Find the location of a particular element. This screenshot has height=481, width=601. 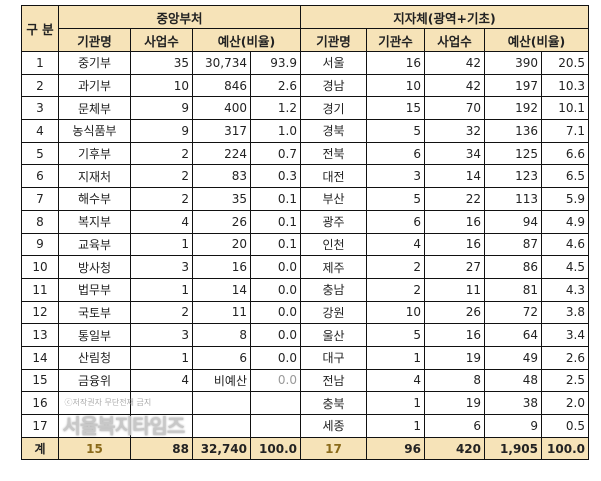

table-row: 17 세종 1 6 9 0.5 is located at coordinates (305, 426).